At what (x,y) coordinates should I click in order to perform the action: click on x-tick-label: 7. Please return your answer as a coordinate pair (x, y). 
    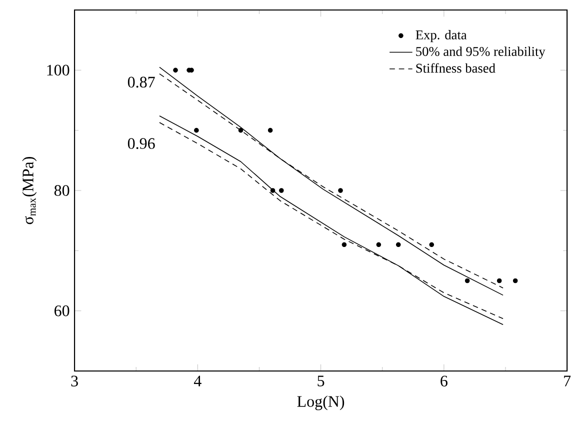
    Looking at the image, I should click on (567, 381).